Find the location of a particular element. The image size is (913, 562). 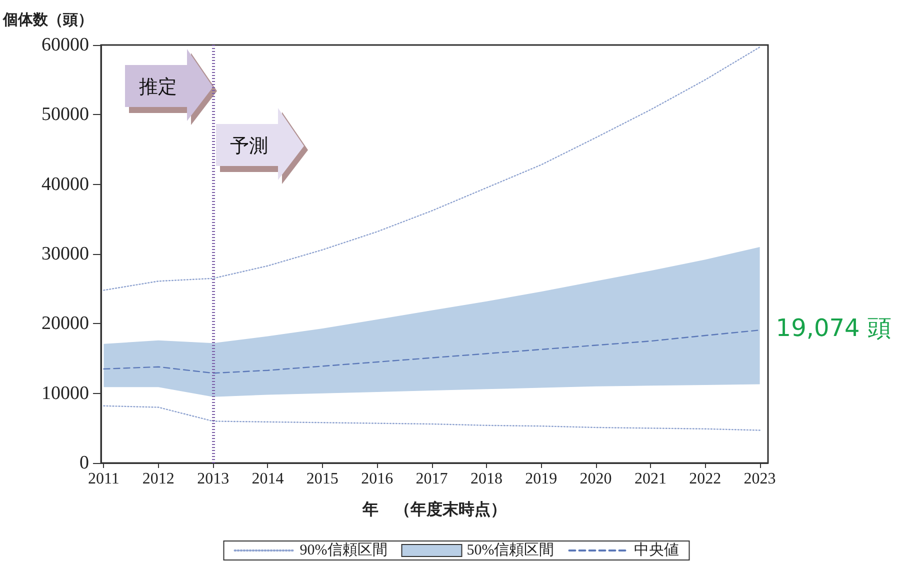

y-tick-label: 40000 is located at coordinates (65, 184).